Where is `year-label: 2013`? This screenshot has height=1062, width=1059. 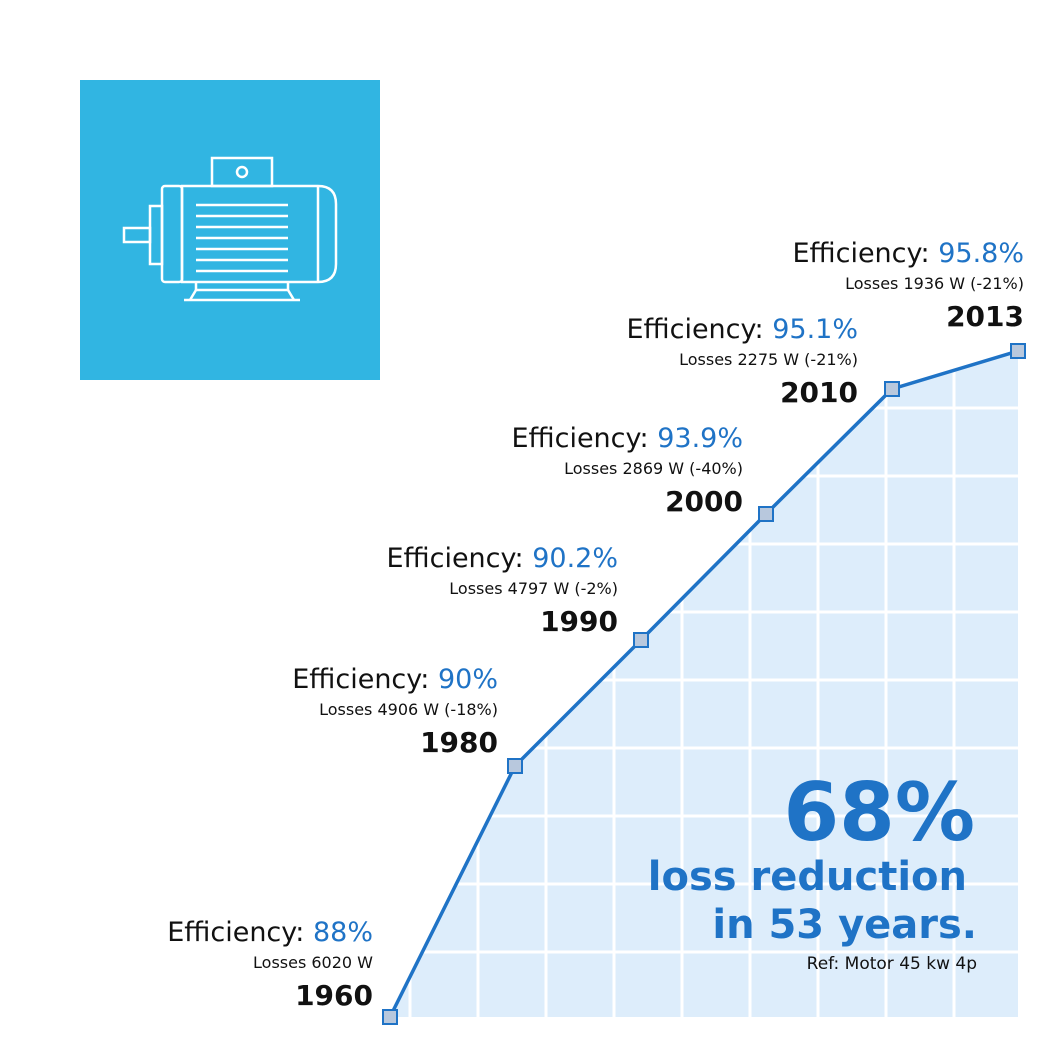
year-label: 2013 is located at coordinates (985, 316).